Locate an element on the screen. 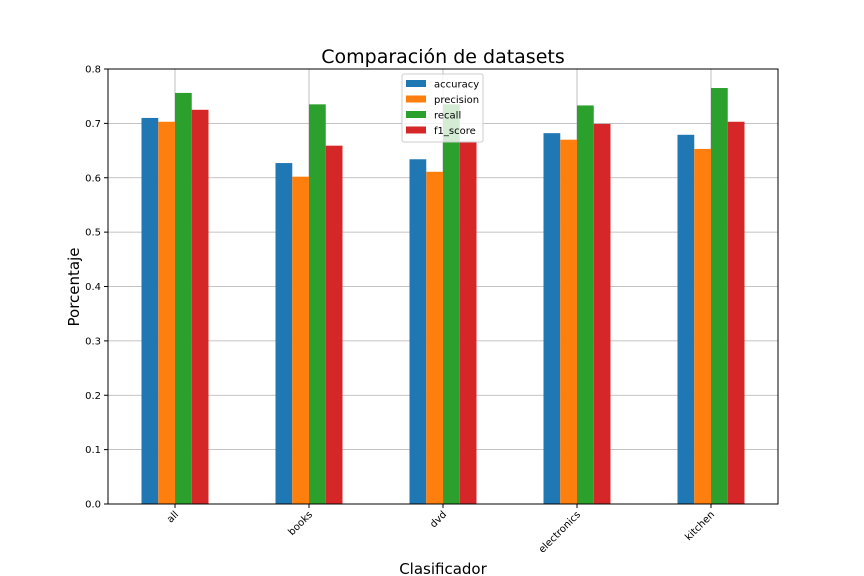 The image size is (864, 576). legend-swatch-f1_score is located at coordinates (416, 130).